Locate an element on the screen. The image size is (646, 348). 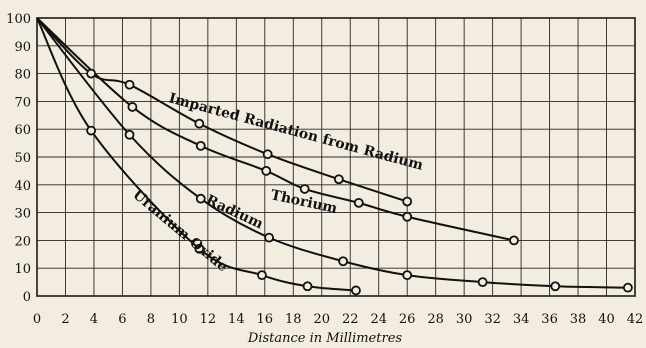
x-tick-label: 38 is located at coordinates (578, 319).